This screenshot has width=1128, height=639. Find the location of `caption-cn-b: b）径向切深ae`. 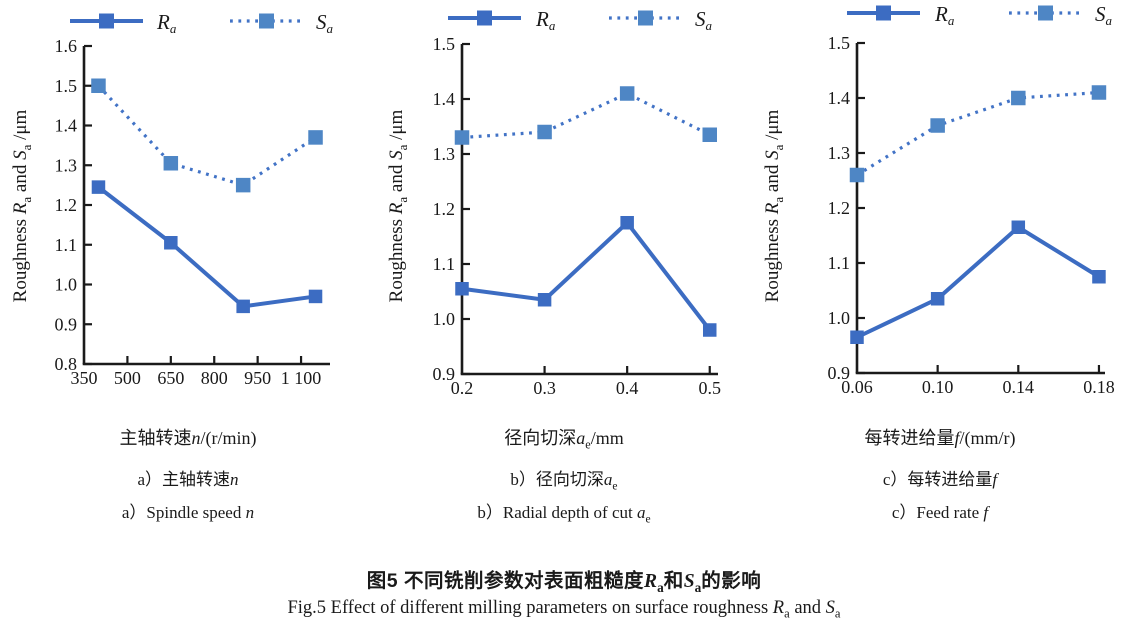

caption-cn-b: b）径向切深ae is located at coordinates (564, 481).